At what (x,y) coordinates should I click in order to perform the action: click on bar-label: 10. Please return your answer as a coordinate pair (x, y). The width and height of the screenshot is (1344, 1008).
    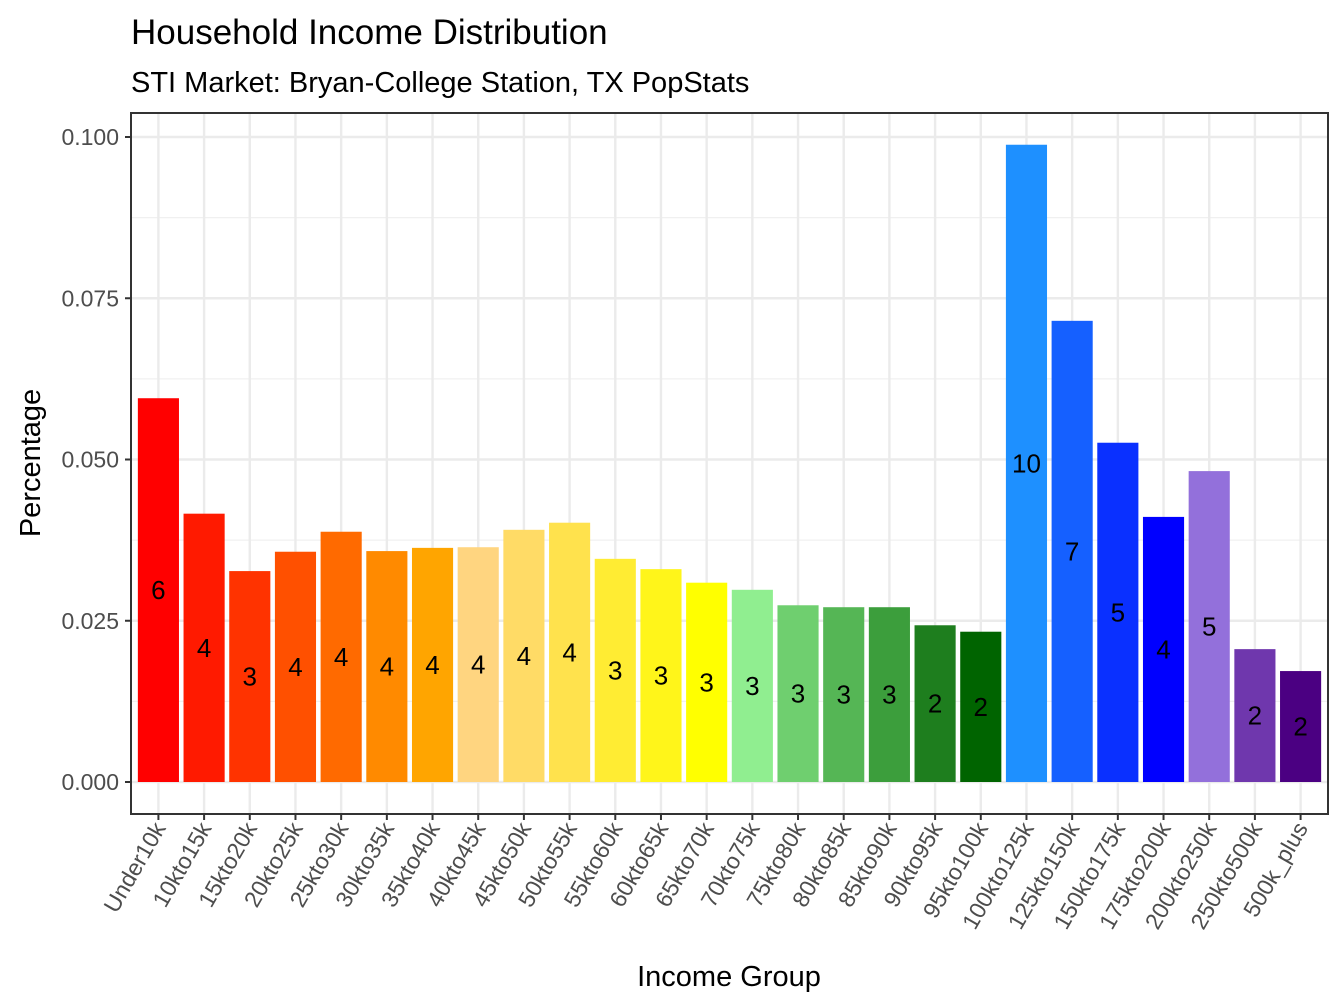
    Looking at the image, I should click on (1026, 463).